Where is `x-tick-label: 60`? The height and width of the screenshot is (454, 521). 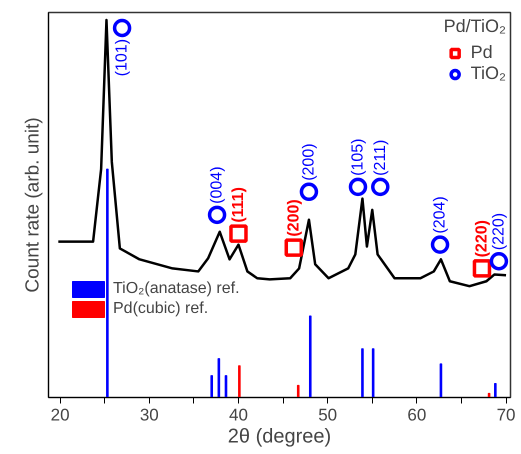
x-tick-label: 60 is located at coordinates (416, 415).